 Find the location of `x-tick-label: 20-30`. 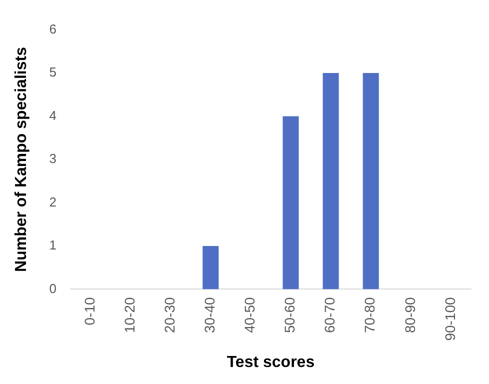

x-tick-label: 20-30 is located at coordinates (169, 315).